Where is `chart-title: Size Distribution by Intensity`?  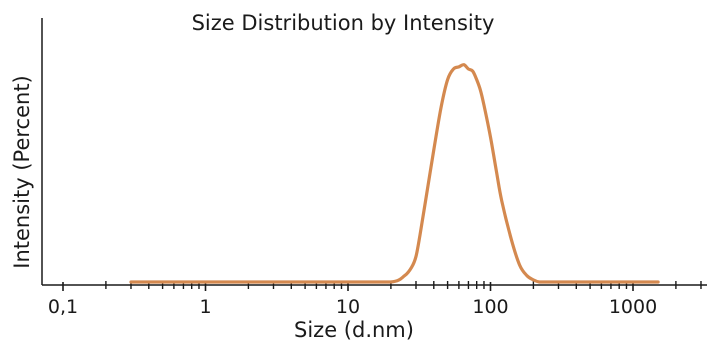 chart-title: Size Distribution by Intensity is located at coordinates (343, 23).